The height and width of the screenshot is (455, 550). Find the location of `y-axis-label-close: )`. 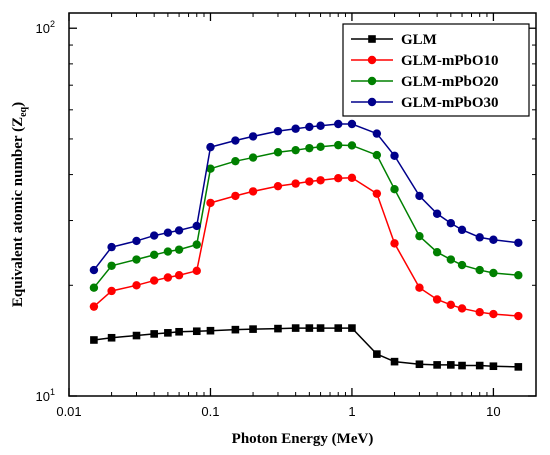

y-axis-label-close: ) is located at coordinates (18, 104).